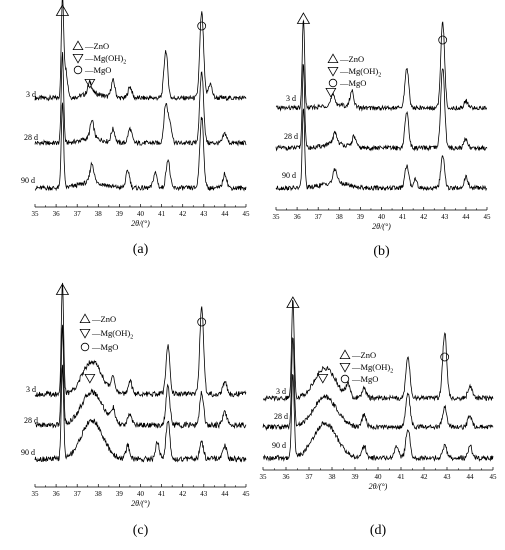 The width and height of the screenshot is (505, 550). Describe the element at coordinates (381, 251) in the screenshot. I see `panel-caption: (b)` at that location.